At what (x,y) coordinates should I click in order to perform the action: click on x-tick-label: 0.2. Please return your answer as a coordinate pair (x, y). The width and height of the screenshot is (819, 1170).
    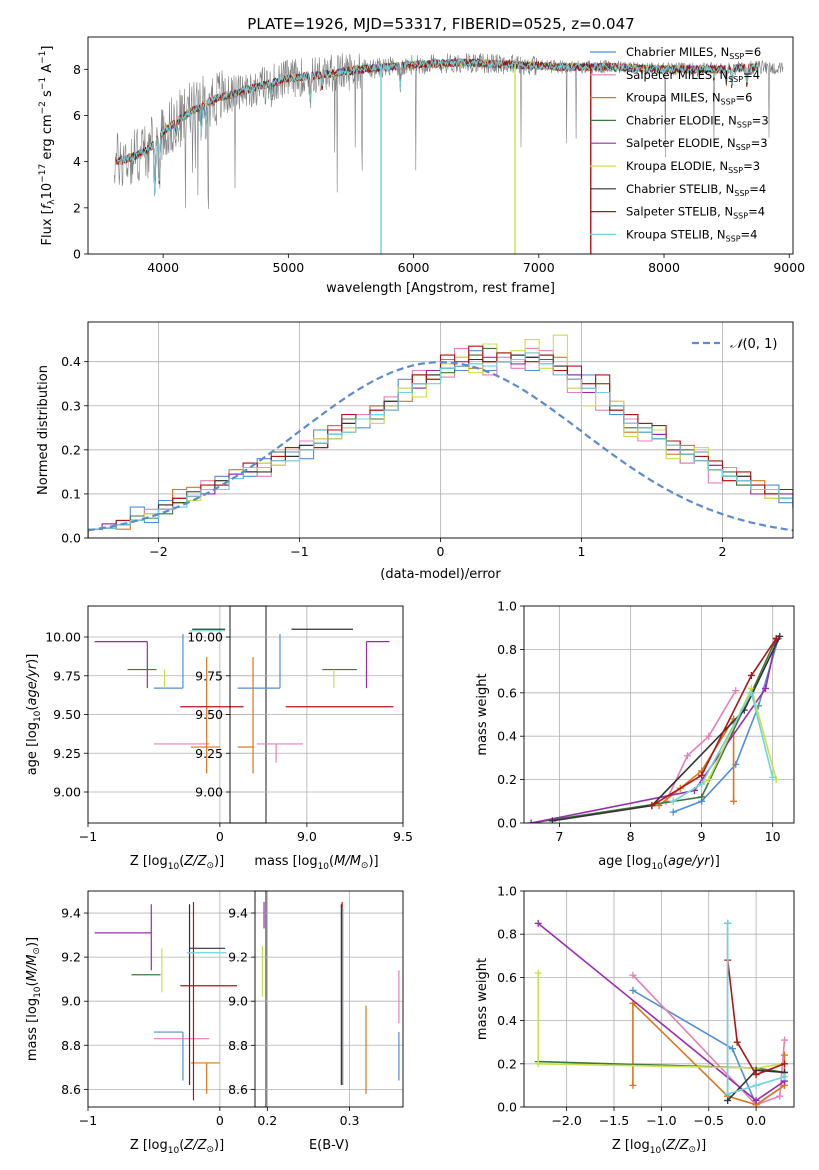
    Looking at the image, I should click on (267, 1120).